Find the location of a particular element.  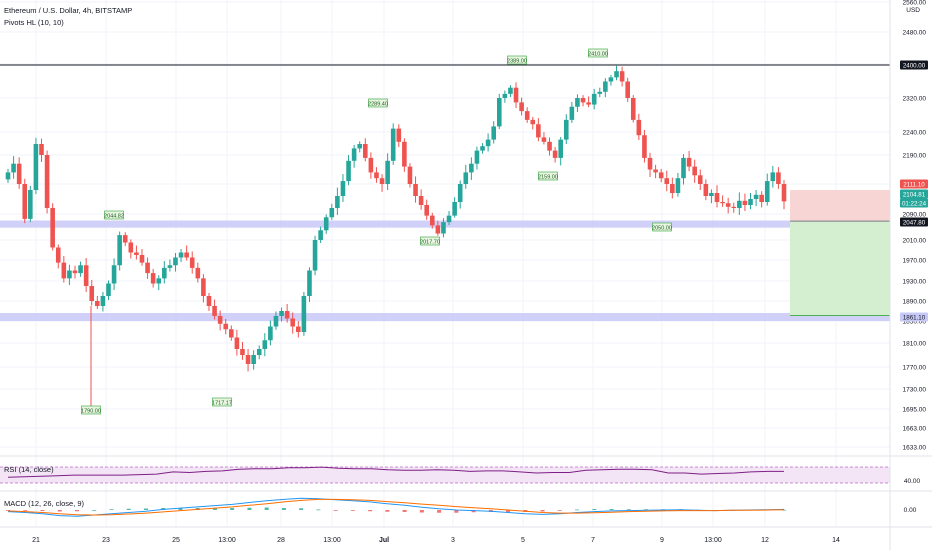

zone-band is located at coordinates (445, 317).